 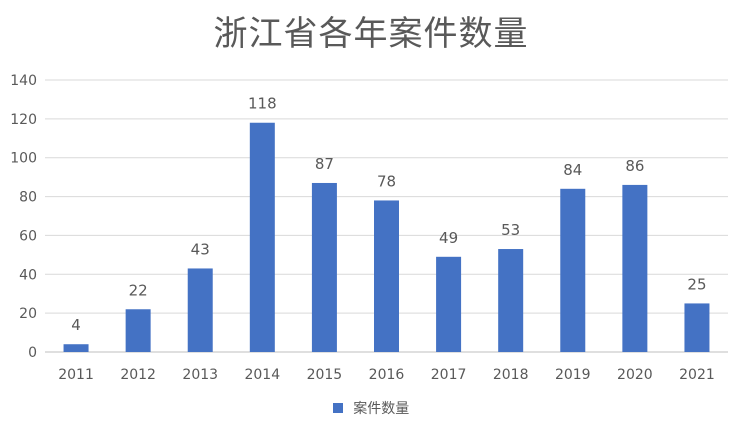 I want to click on x-tick-label: 2011, so click(x=76, y=375).